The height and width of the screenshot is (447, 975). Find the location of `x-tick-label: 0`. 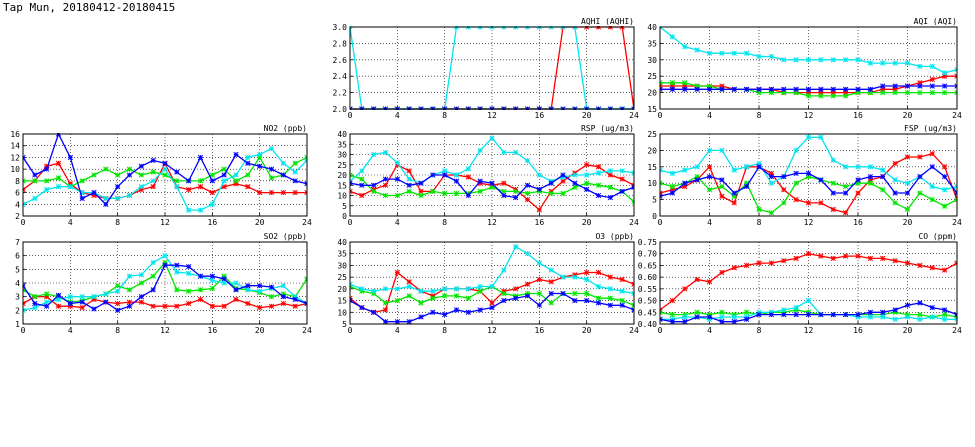

x-tick-label: 0 is located at coordinates (660, 330).